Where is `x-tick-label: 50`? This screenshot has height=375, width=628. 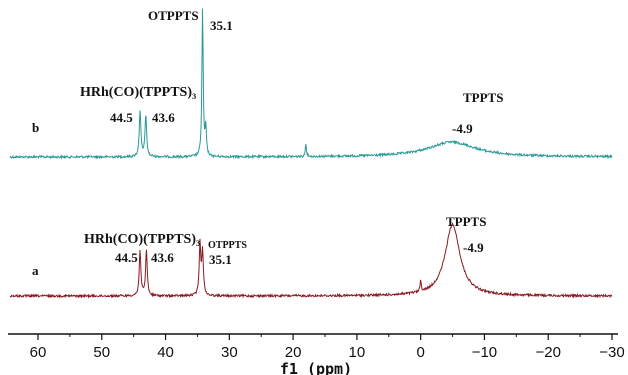 x-tick-label: 50 is located at coordinates (101, 352).